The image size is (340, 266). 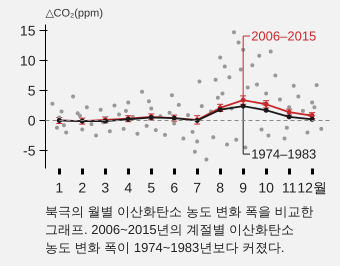 What do you see at coordinates (28, 60) in the screenshot?
I see `y-tick-label: 10` at bounding box center [28, 60].